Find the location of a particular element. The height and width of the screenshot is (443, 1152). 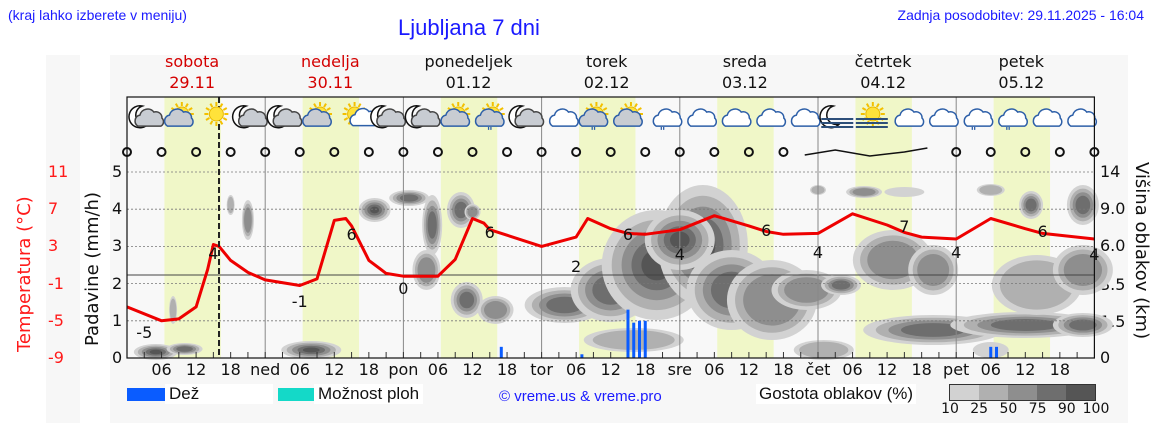

precipitation-tick: 3 is located at coordinates (117, 246).